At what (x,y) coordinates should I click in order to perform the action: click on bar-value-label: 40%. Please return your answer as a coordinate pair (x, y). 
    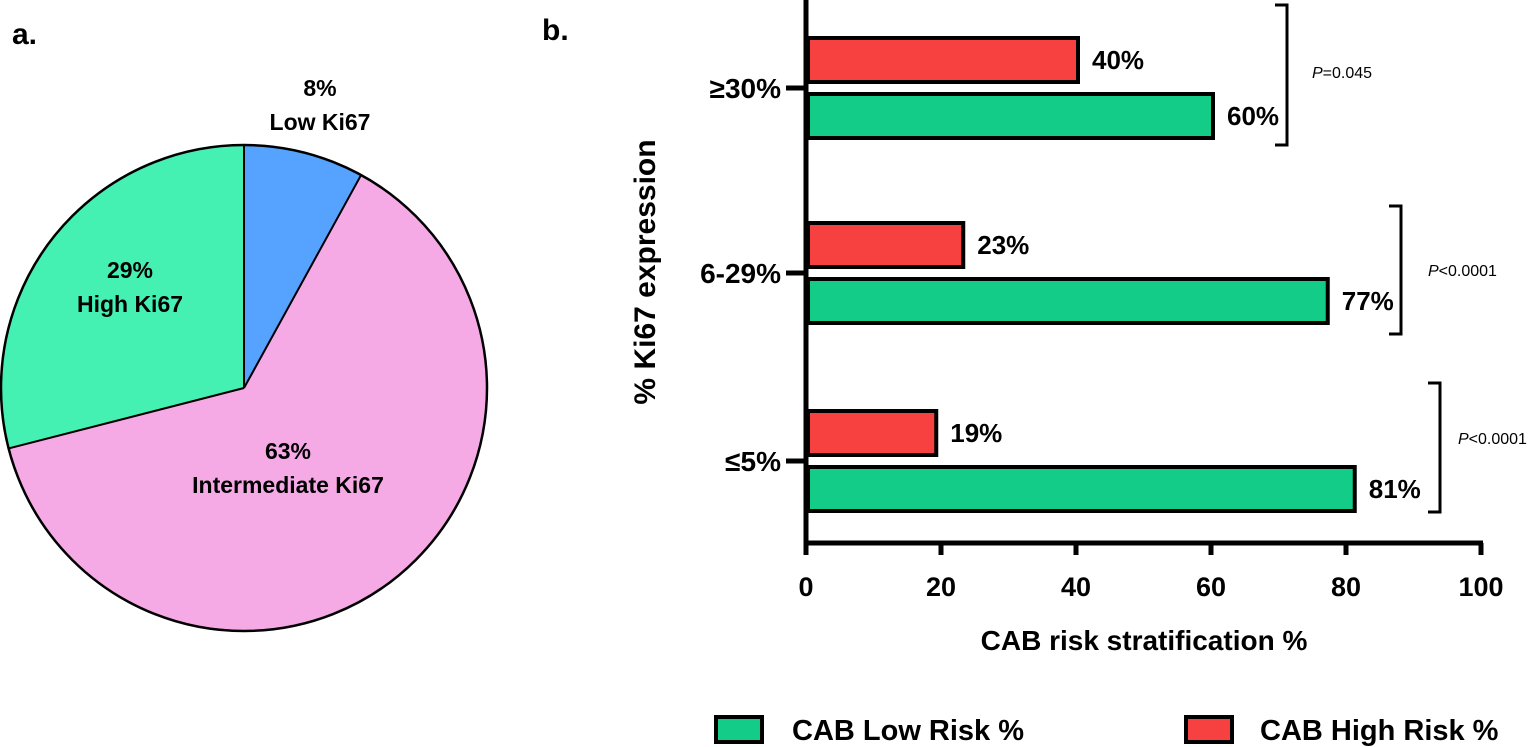
    Looking at the image, I should click on (1118, 60).